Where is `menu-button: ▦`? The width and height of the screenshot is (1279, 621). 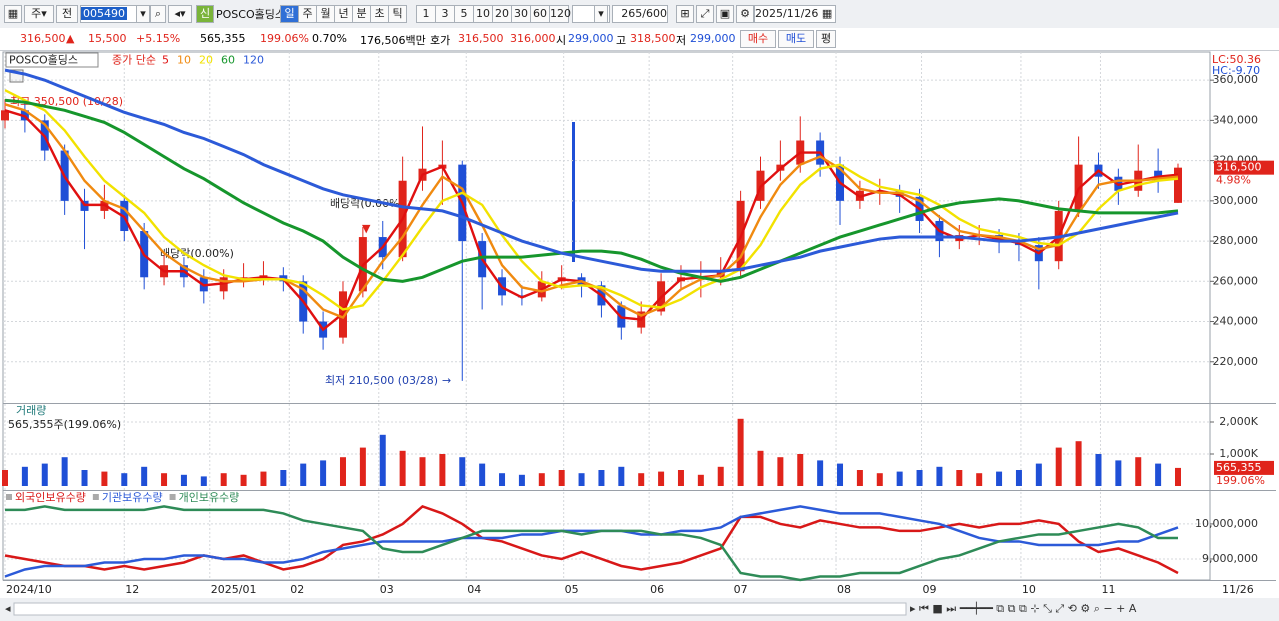 menu-button: ▦ is located at coordinates (13, 14).